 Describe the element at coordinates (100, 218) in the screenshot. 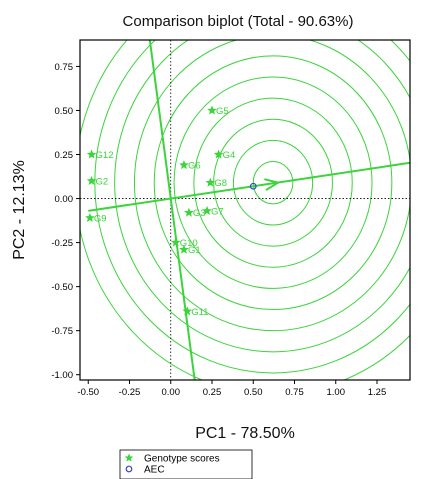

I see `genotype-label-g9: G9` at that location.